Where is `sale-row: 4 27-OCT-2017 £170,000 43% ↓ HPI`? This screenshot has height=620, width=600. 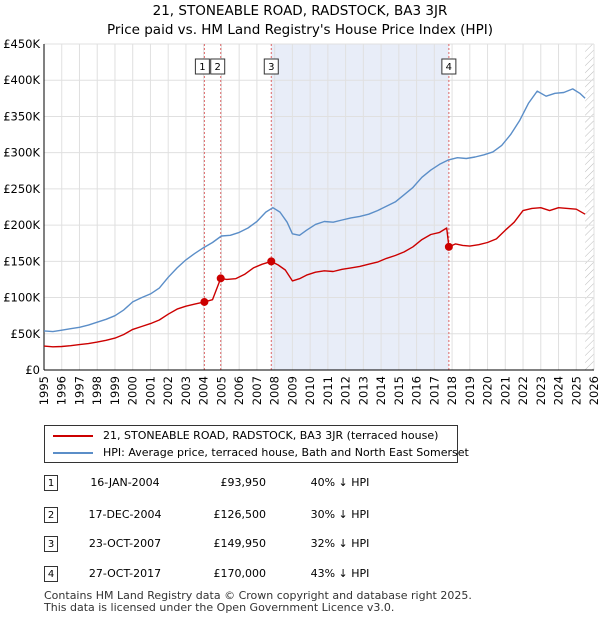 sale-row: 4 27-OCT-2017 £170,000 43% ↓ HPI is located at coordinates (300, 576).